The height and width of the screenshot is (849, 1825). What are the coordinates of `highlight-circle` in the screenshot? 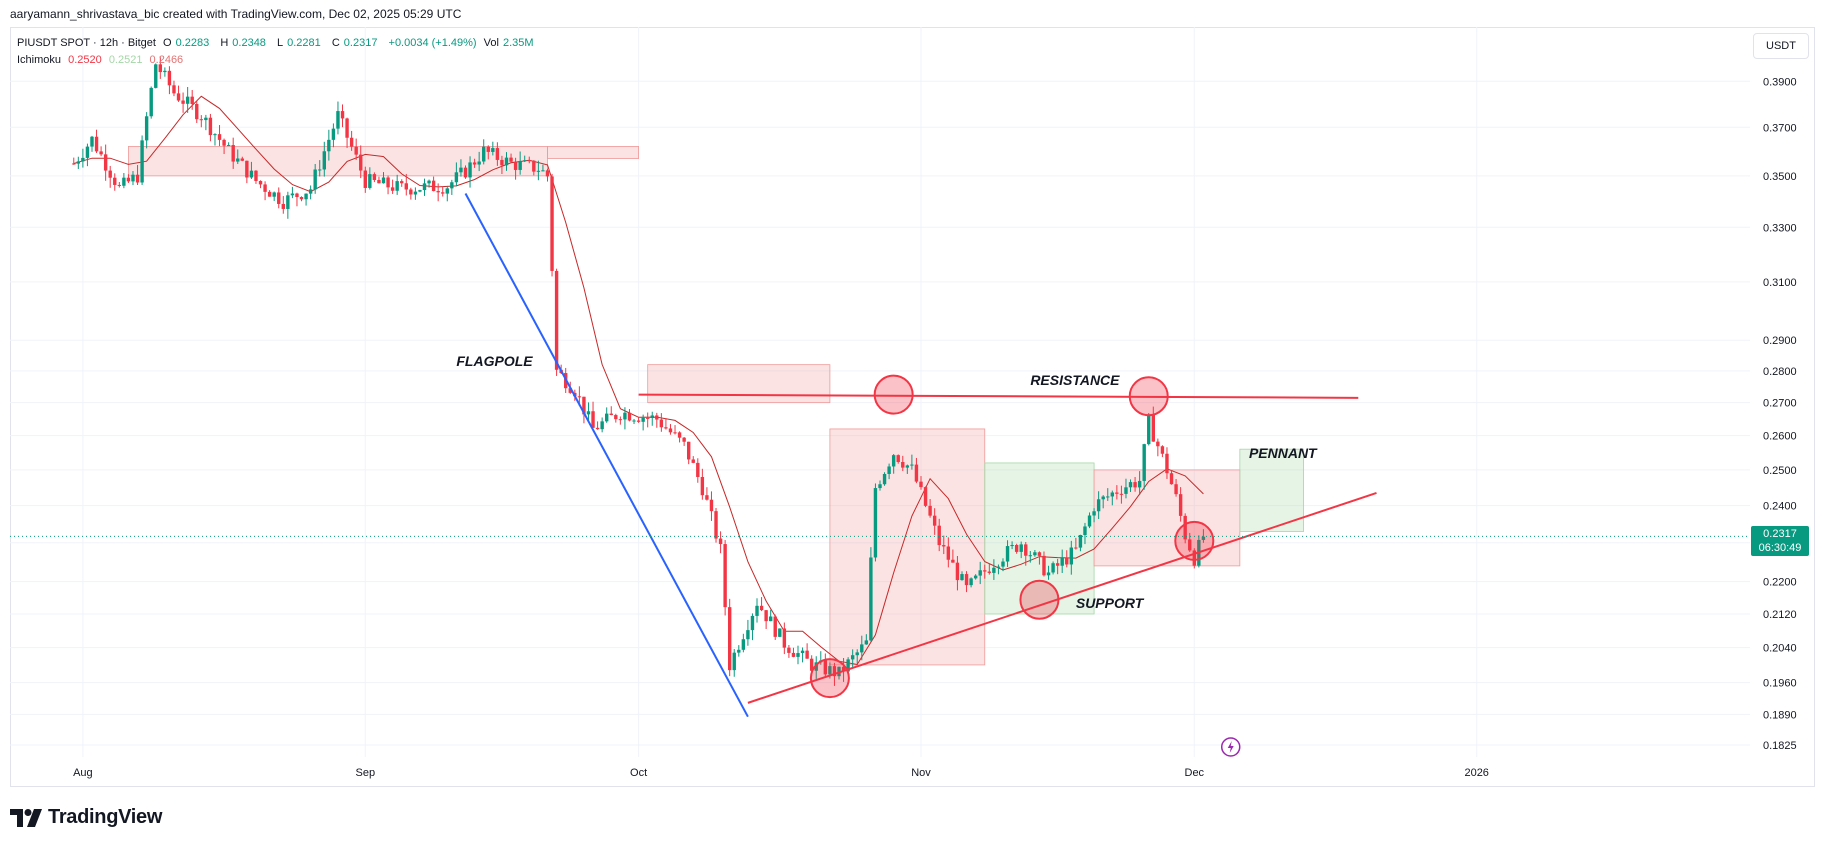 It's located at (1039, 599).